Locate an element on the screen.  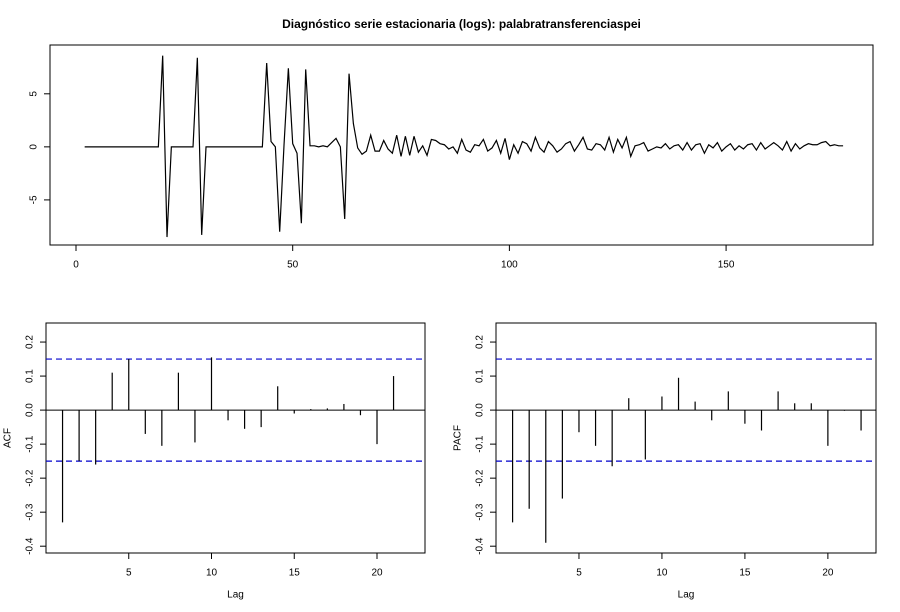
x-tick-label: 50 is located at coordinates (293, 265).